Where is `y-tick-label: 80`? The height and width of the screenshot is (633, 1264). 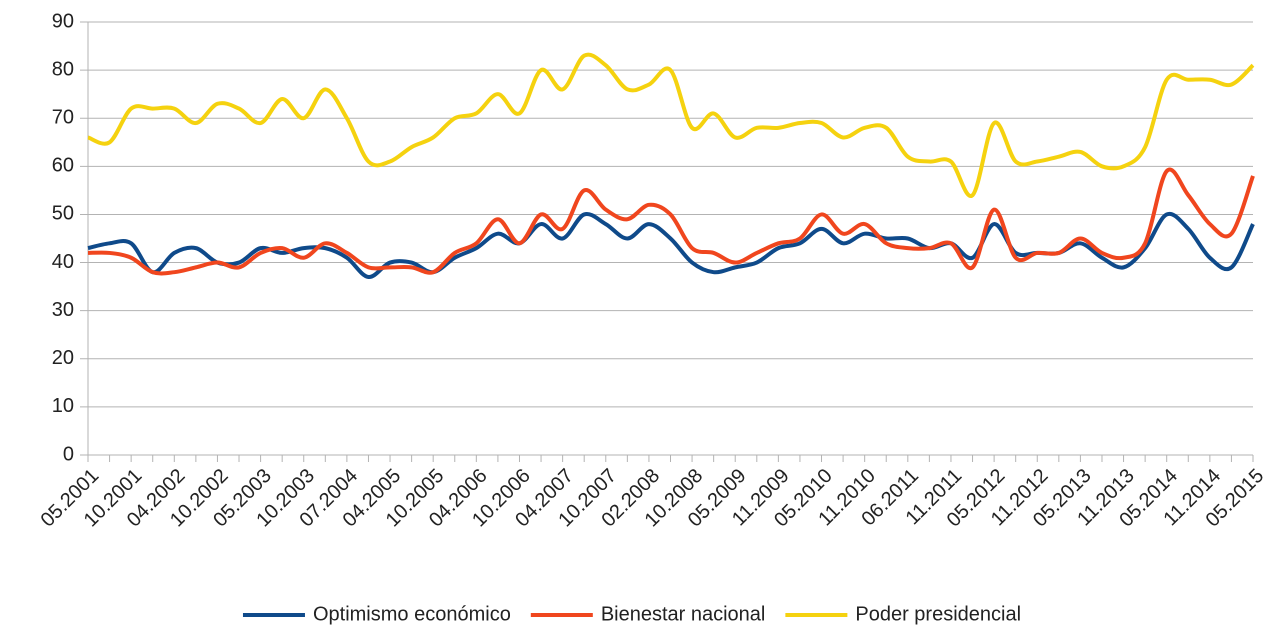 y-tick-label: 80 is located at coordinates (63, 69).